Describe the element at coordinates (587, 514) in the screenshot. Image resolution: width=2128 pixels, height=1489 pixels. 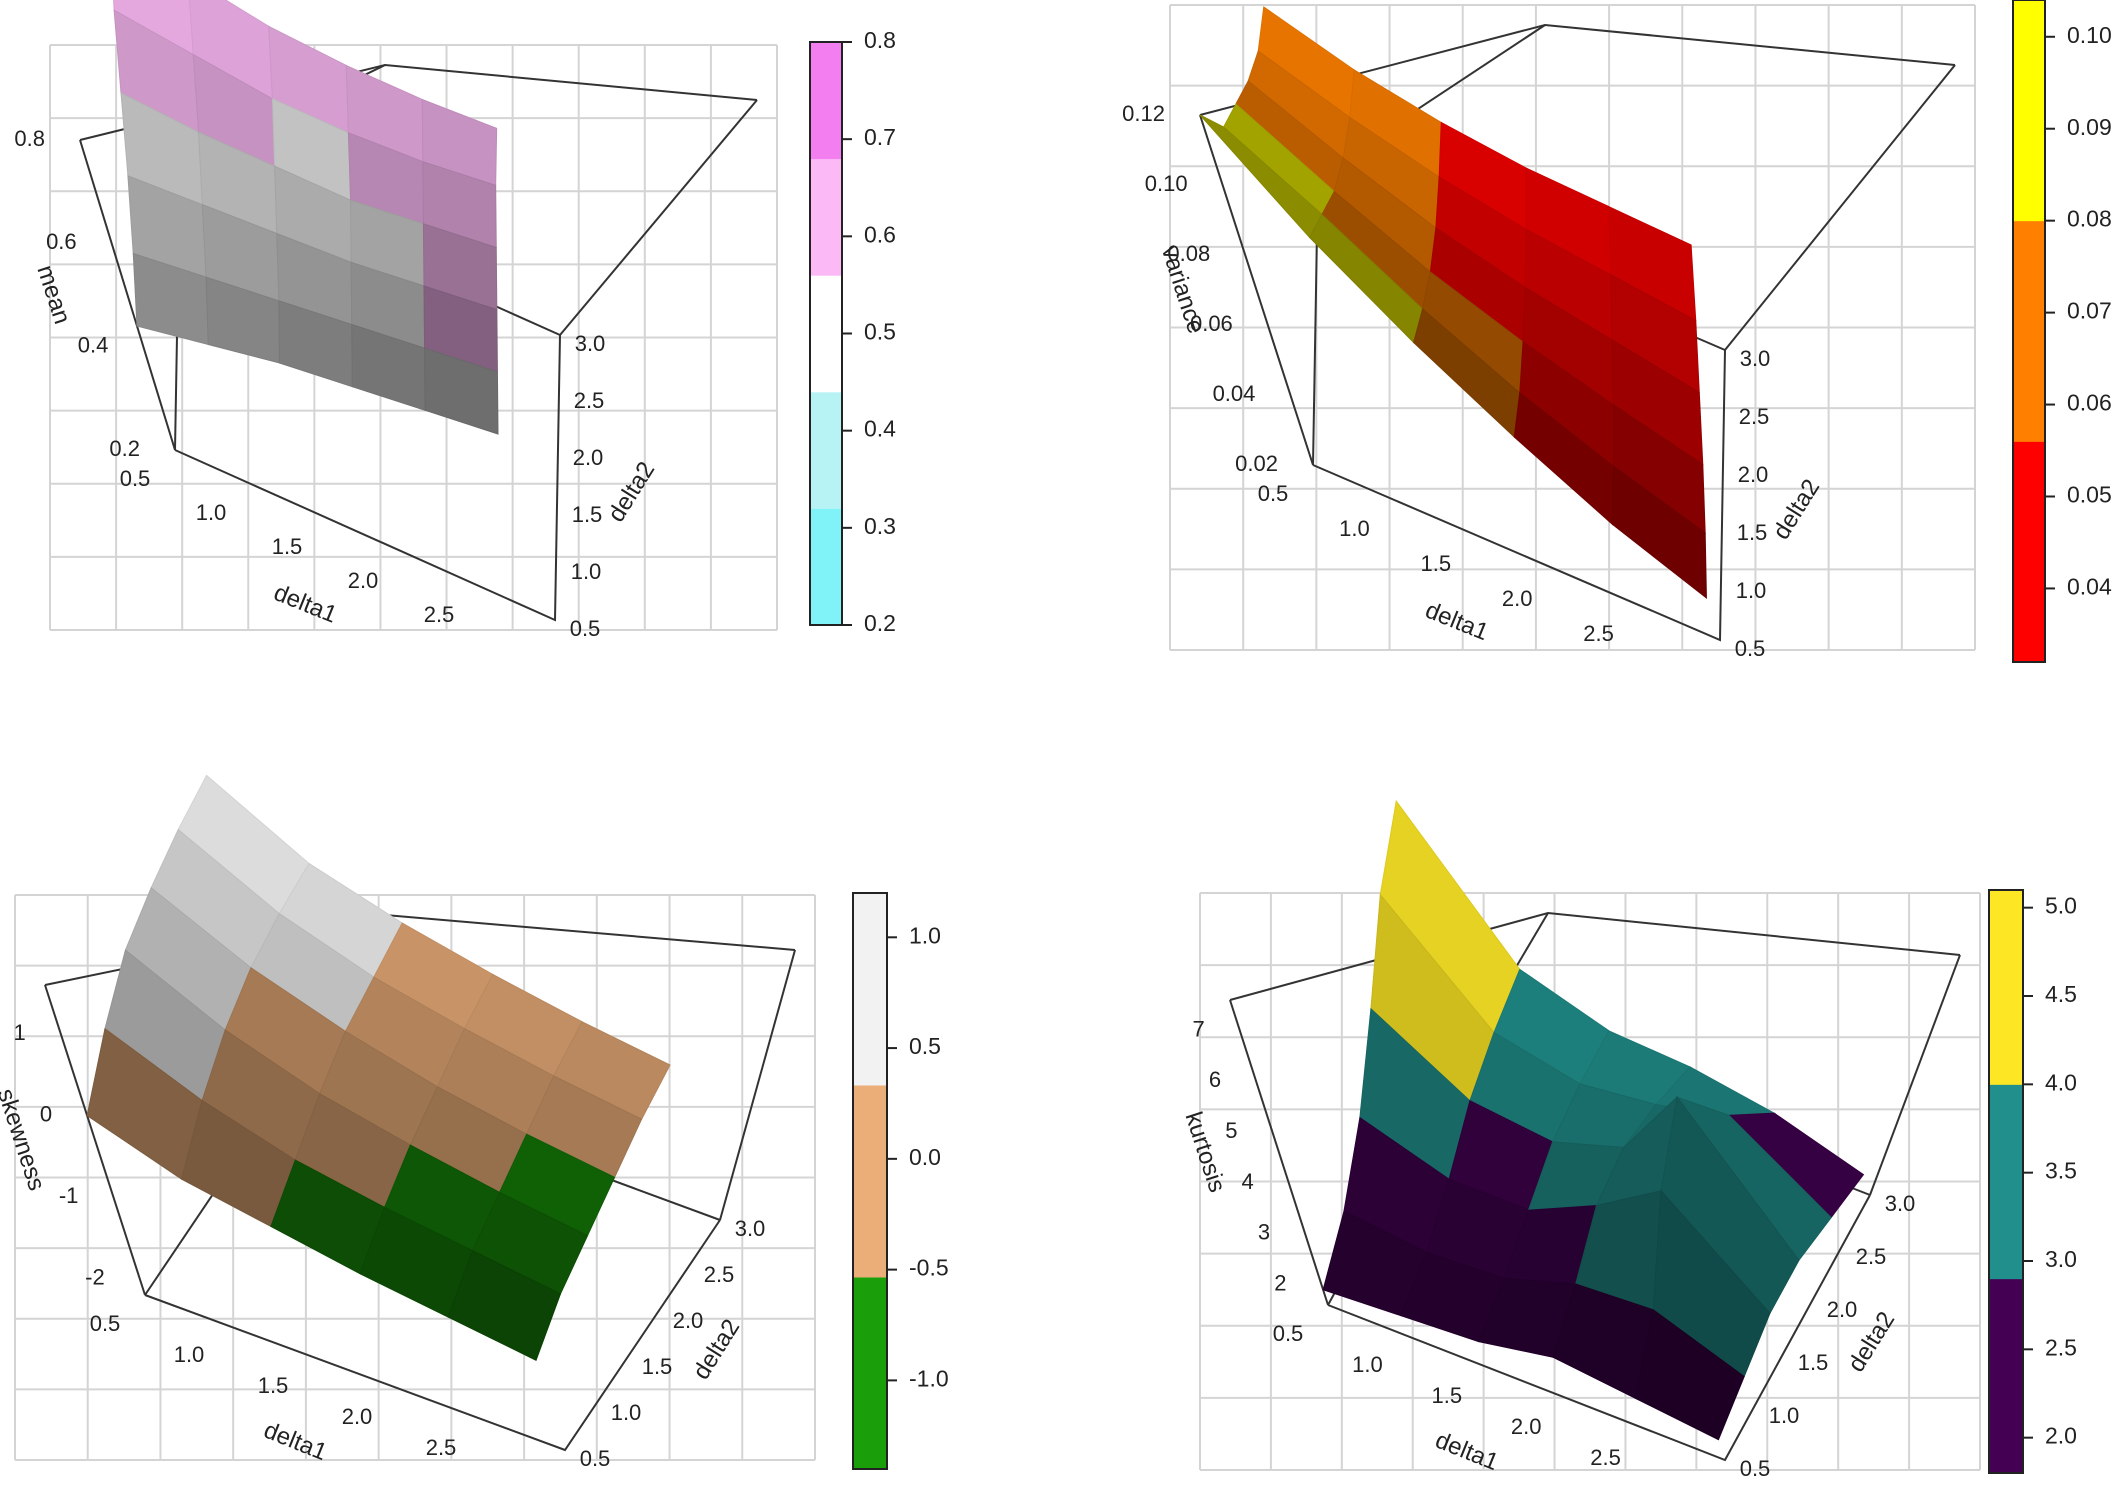
I see `y-tick-label: 1.5` at that location.